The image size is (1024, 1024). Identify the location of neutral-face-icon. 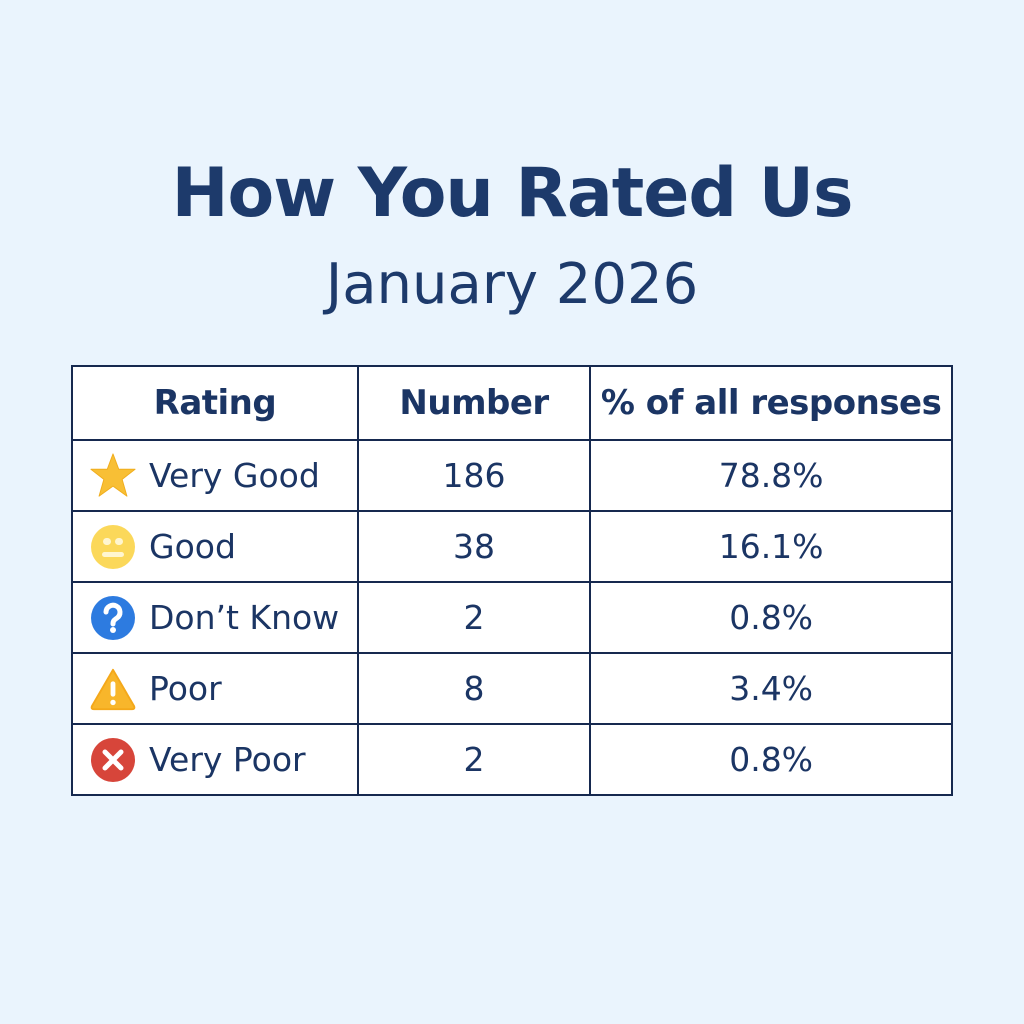
(113, 547).